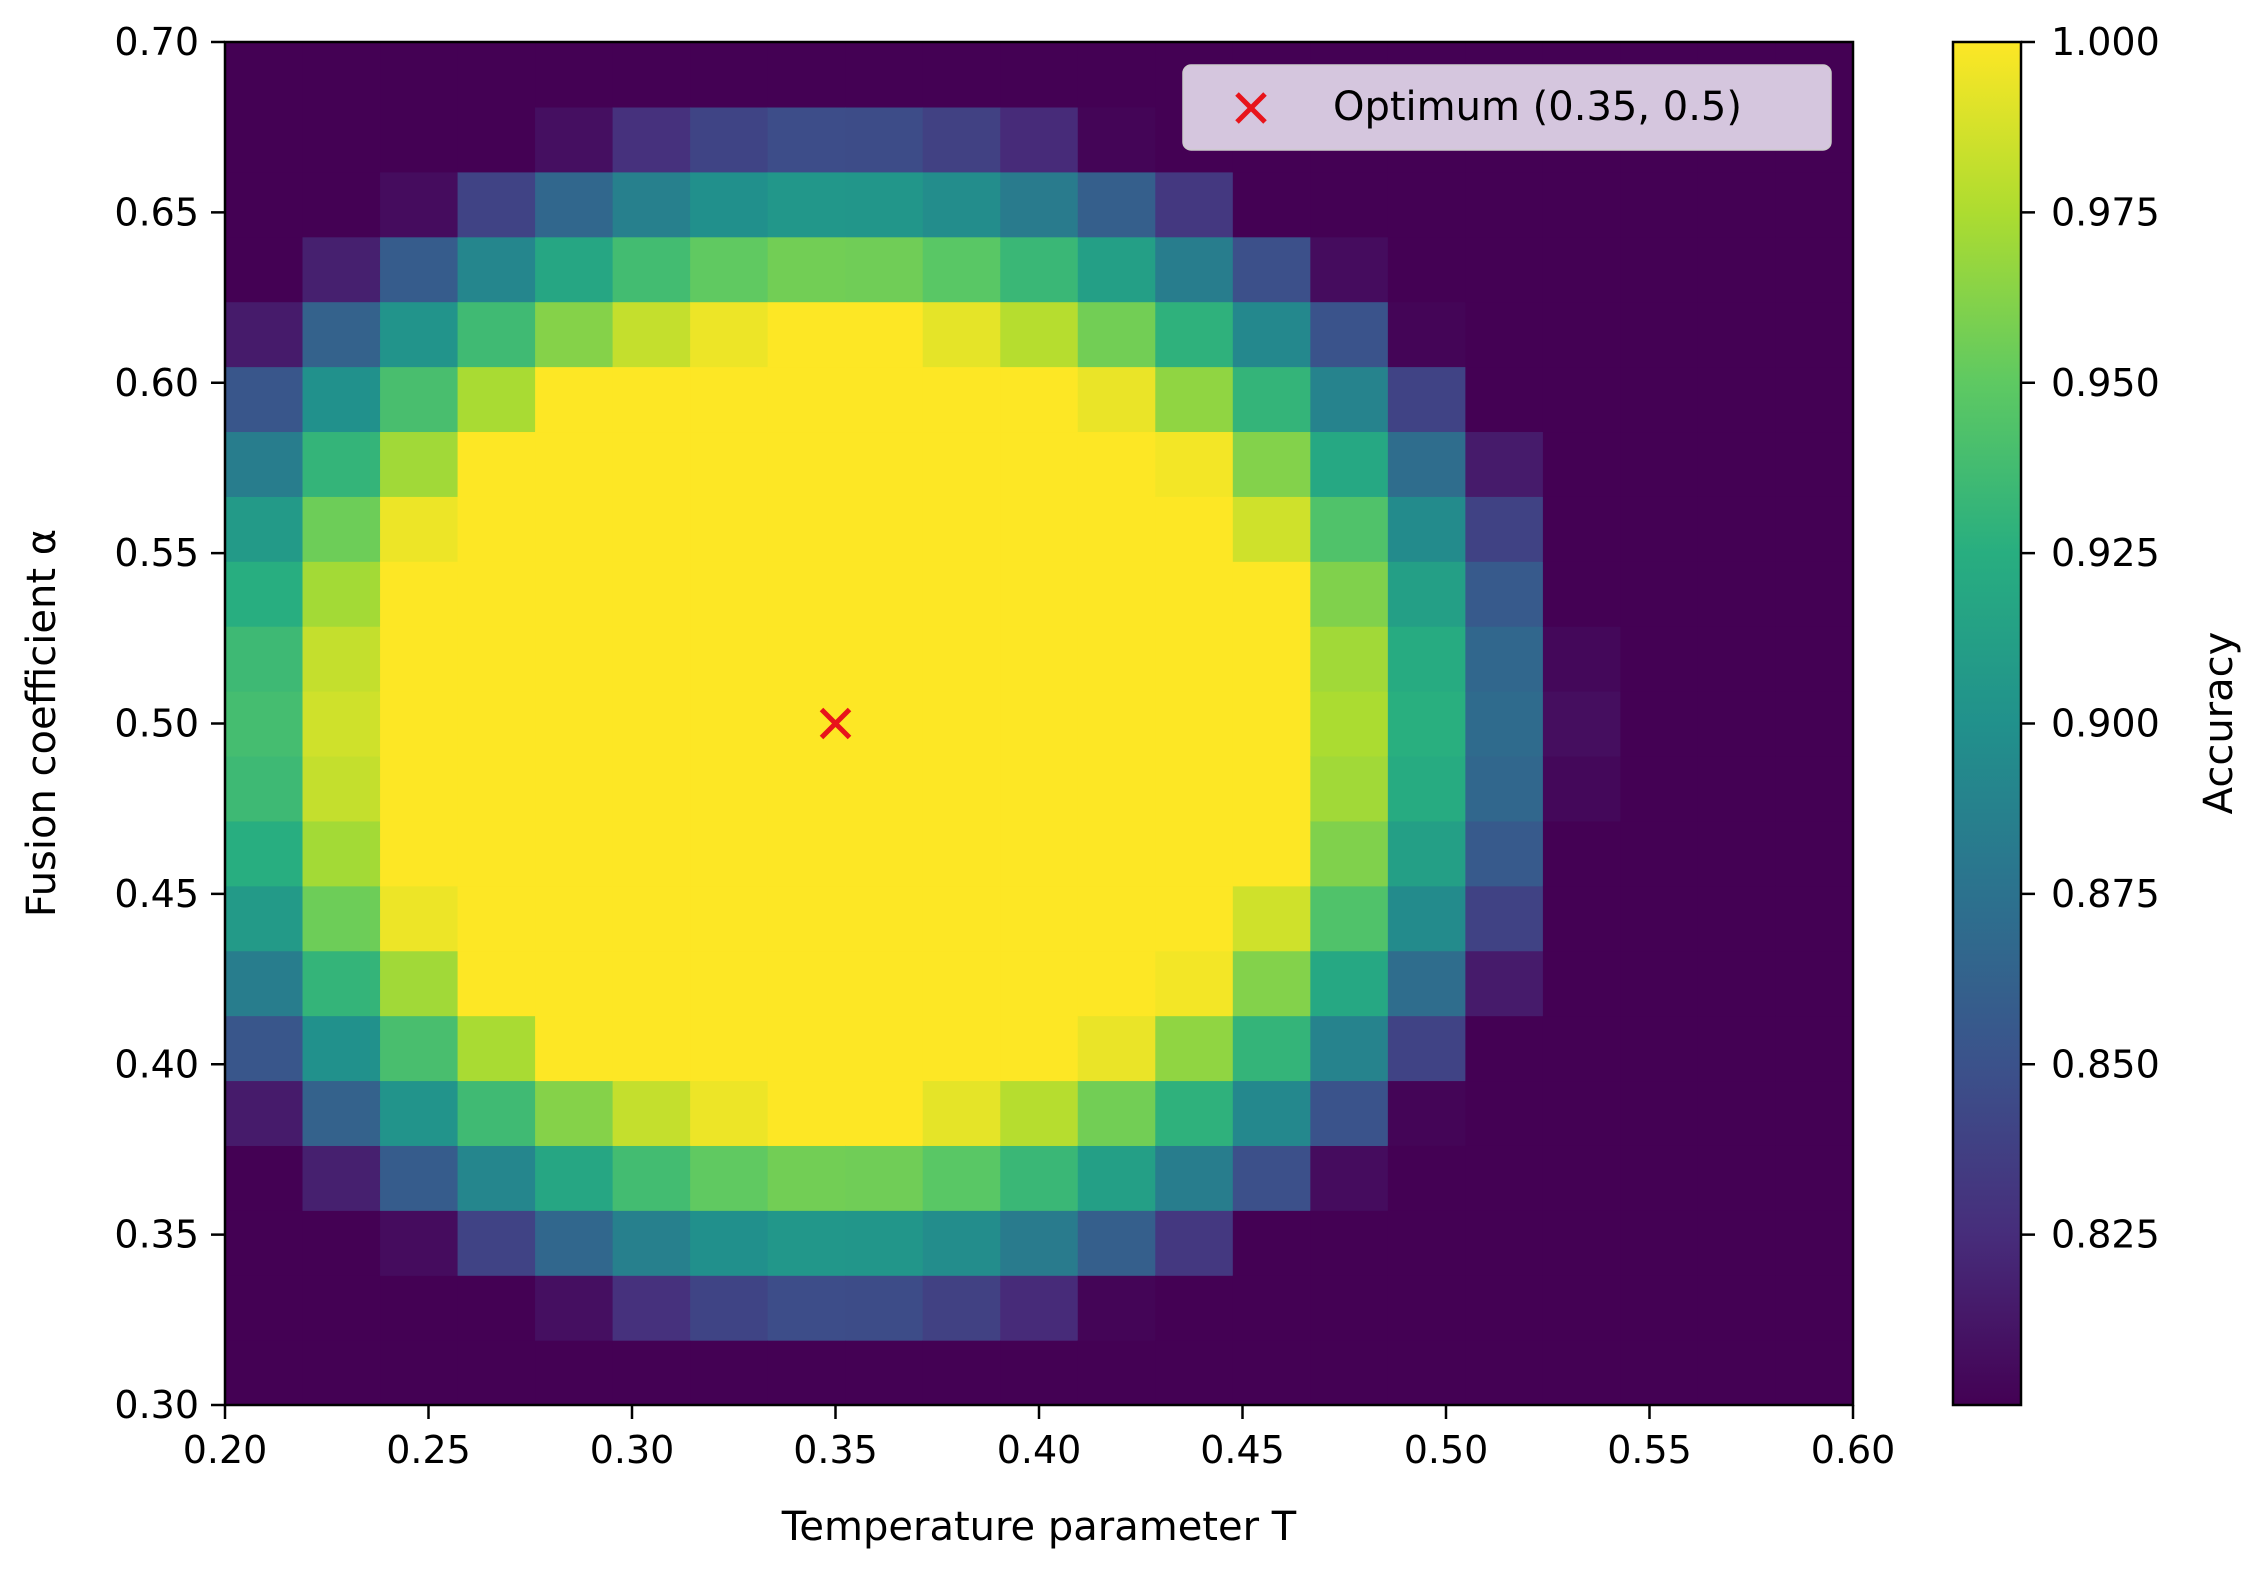 The height and width of the screenshot is (1582, 2265). Describe the element at coordinates (2105, 42) in the screenshot. I see `colorbar-tick-label: 1.000` at that location.